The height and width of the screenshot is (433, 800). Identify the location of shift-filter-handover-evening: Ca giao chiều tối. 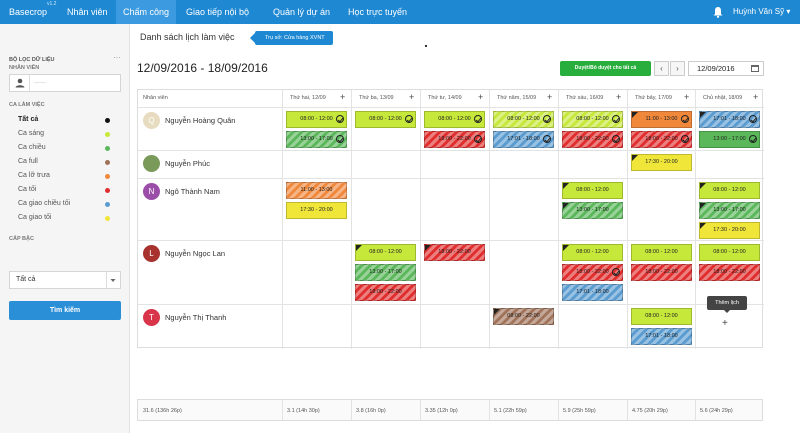
(64, 205).